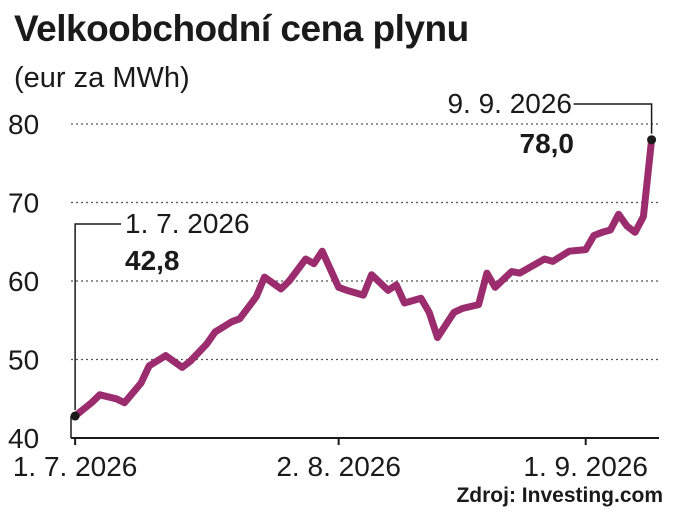 The height and width of the screenshot is (526, 679). What do you see at coordinates (559, 495) in the screenshot?
I see `source-note: Zdroj: Investing.com` at bounding box center [559, 495].